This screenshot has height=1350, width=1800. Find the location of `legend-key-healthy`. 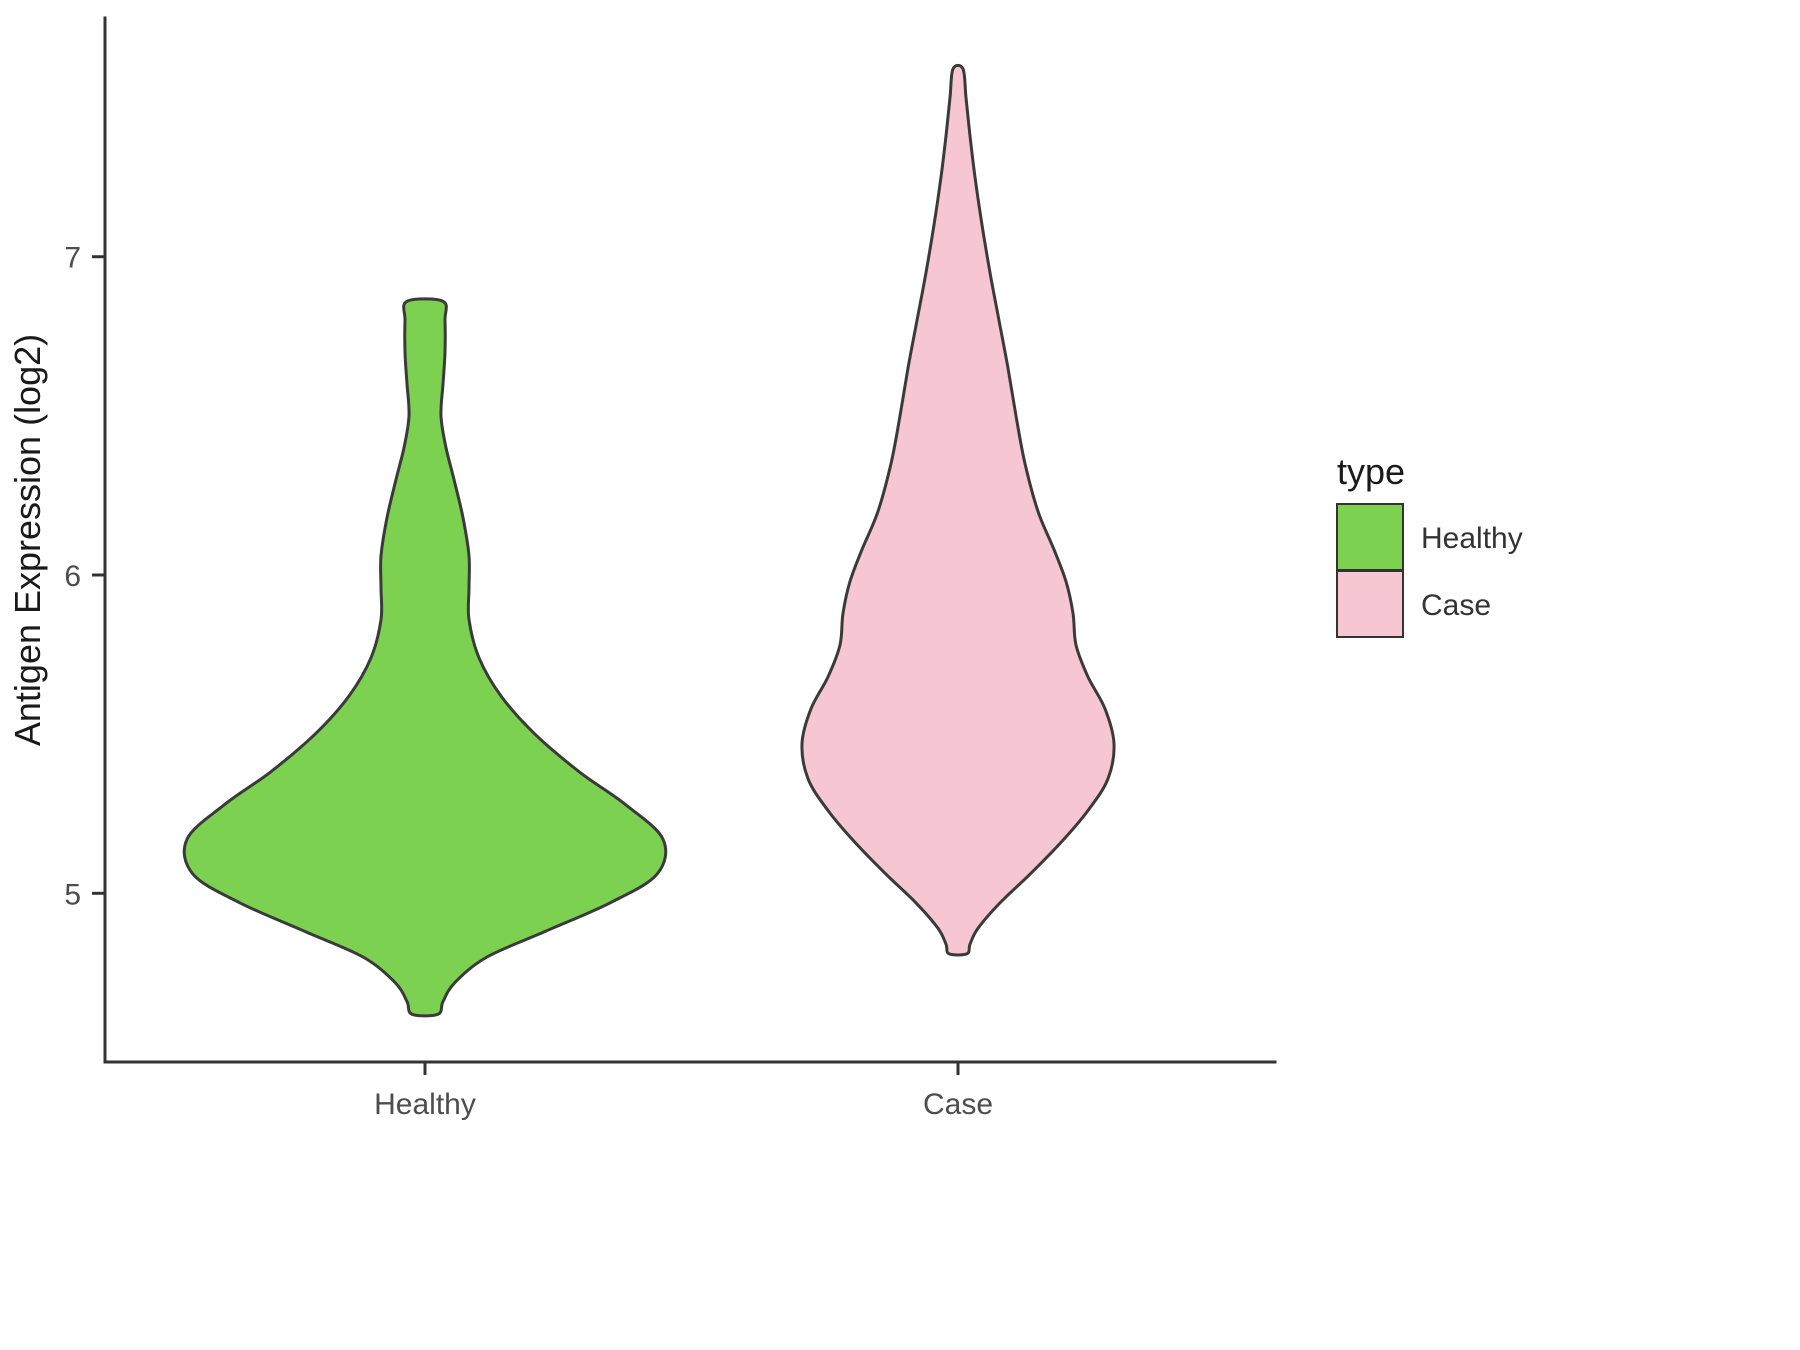

legend-key-healthy is located at coordinates (1370, 537).